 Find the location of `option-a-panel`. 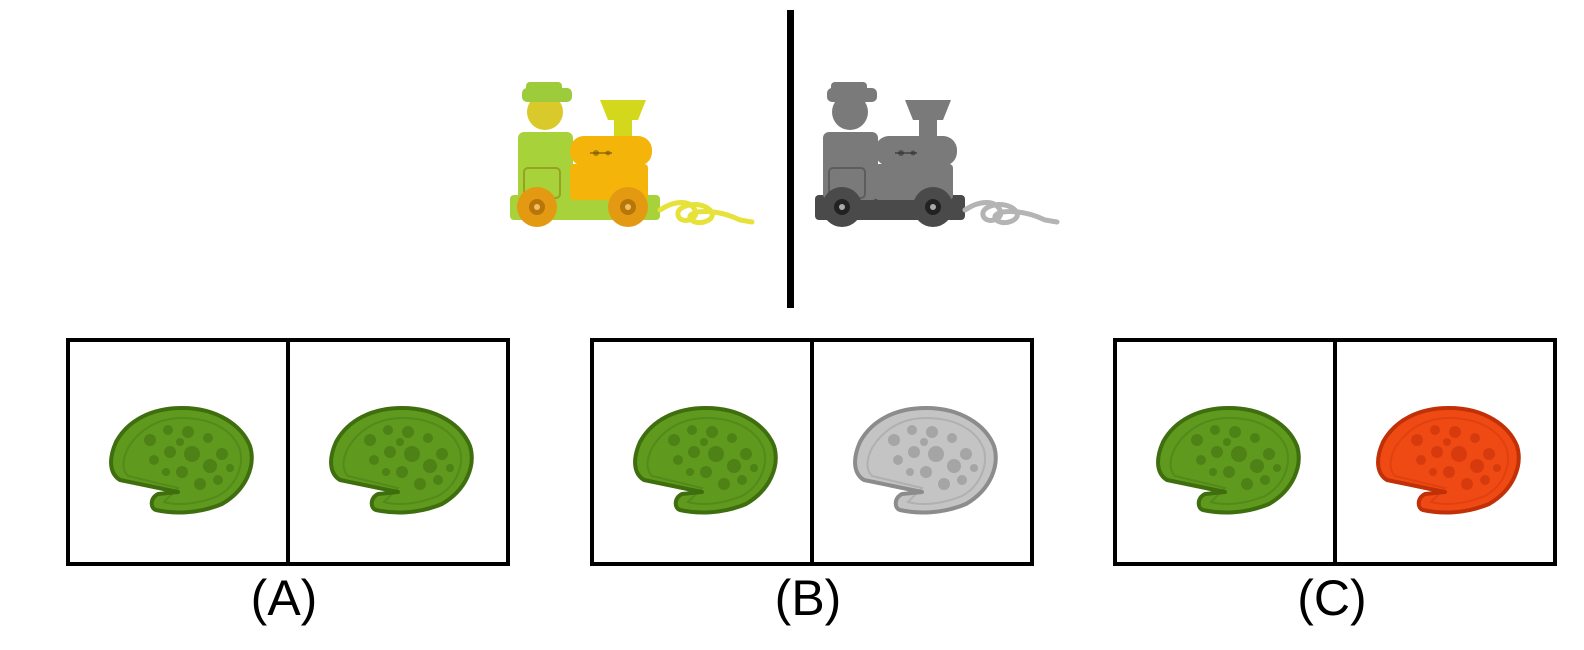

option-a-panel is located at coordinates (288, 452).